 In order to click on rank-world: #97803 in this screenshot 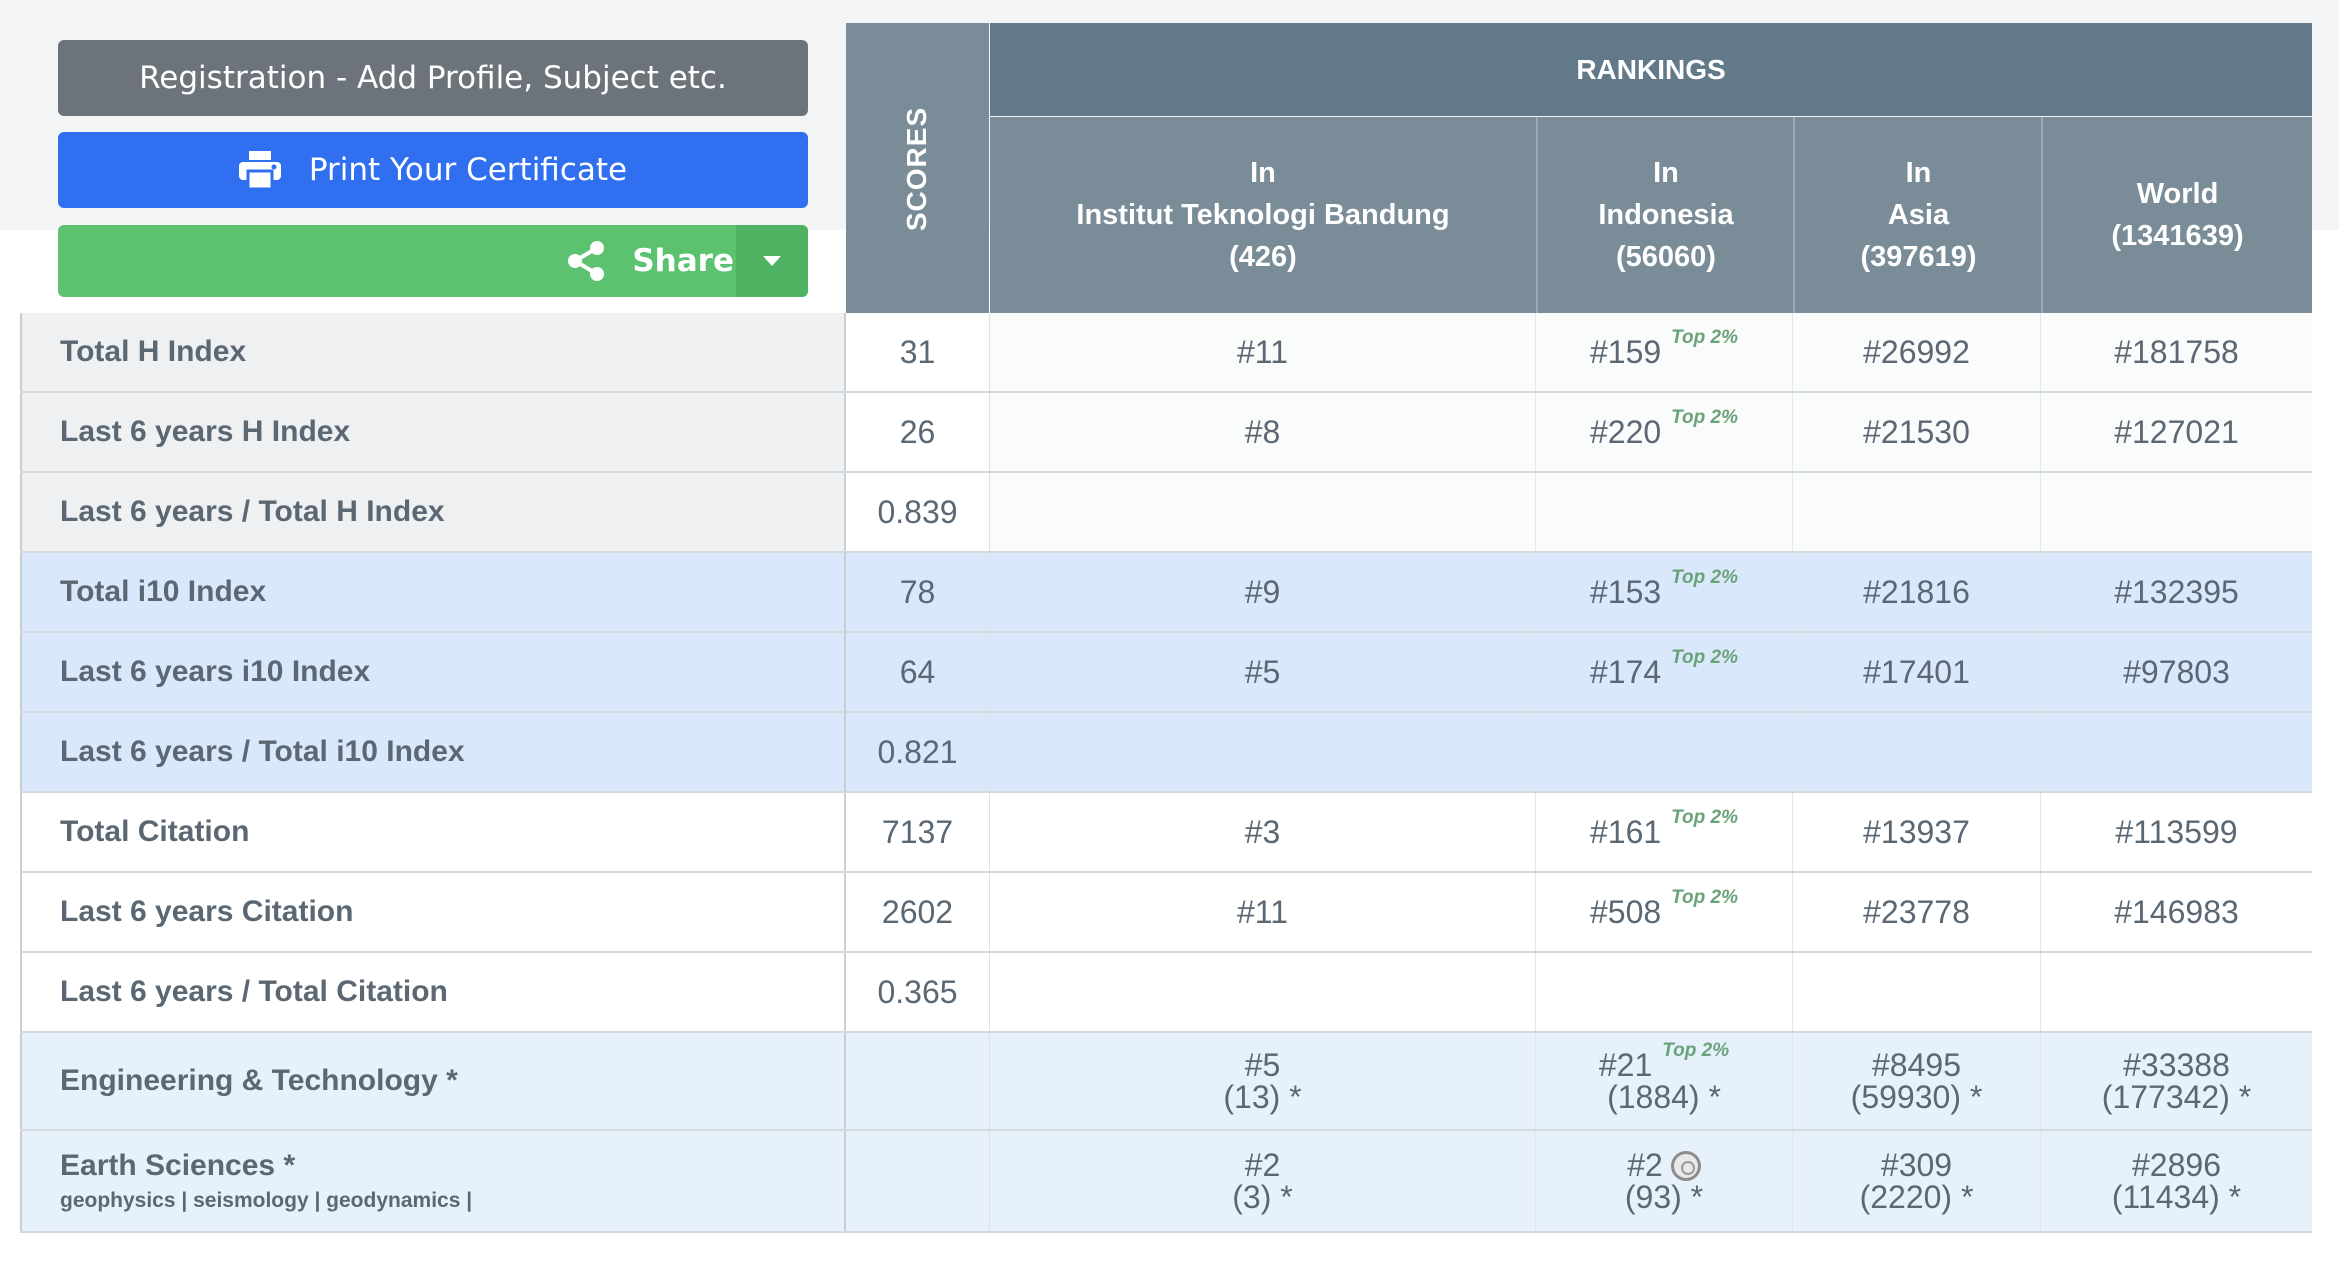, I will do `click(2176, 672)`.